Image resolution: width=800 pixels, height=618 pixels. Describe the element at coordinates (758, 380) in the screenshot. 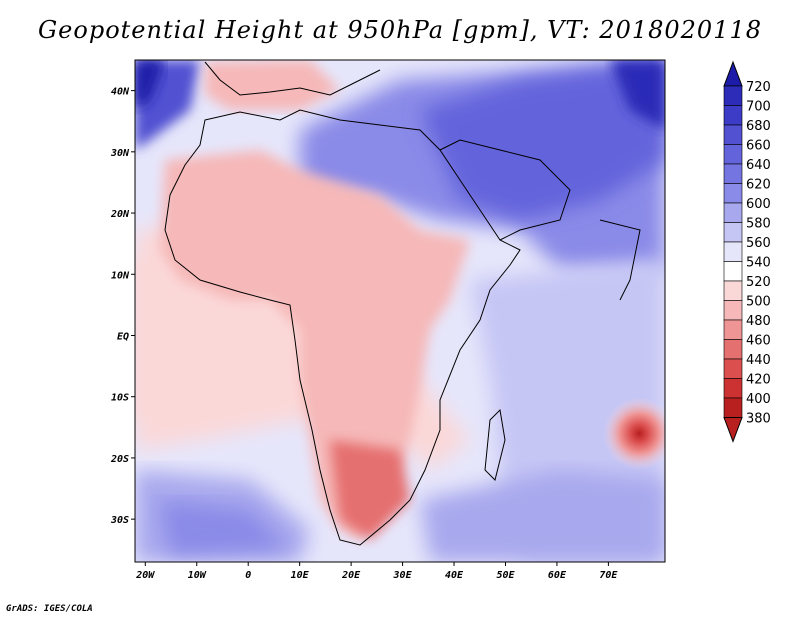

I see `colorbar-label: 420` at that location.